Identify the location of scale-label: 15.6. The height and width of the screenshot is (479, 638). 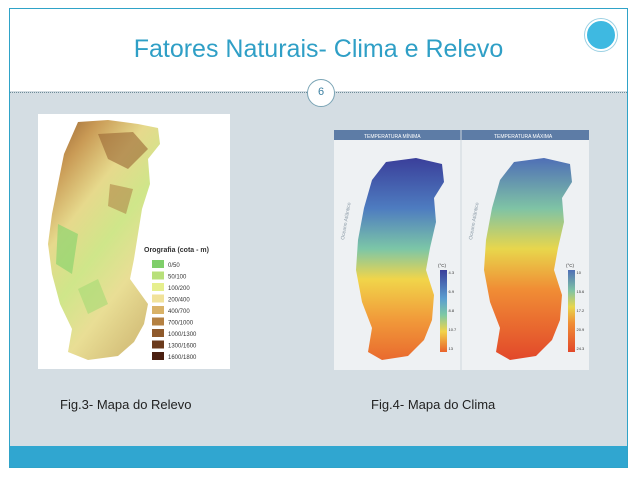
(581, 291).